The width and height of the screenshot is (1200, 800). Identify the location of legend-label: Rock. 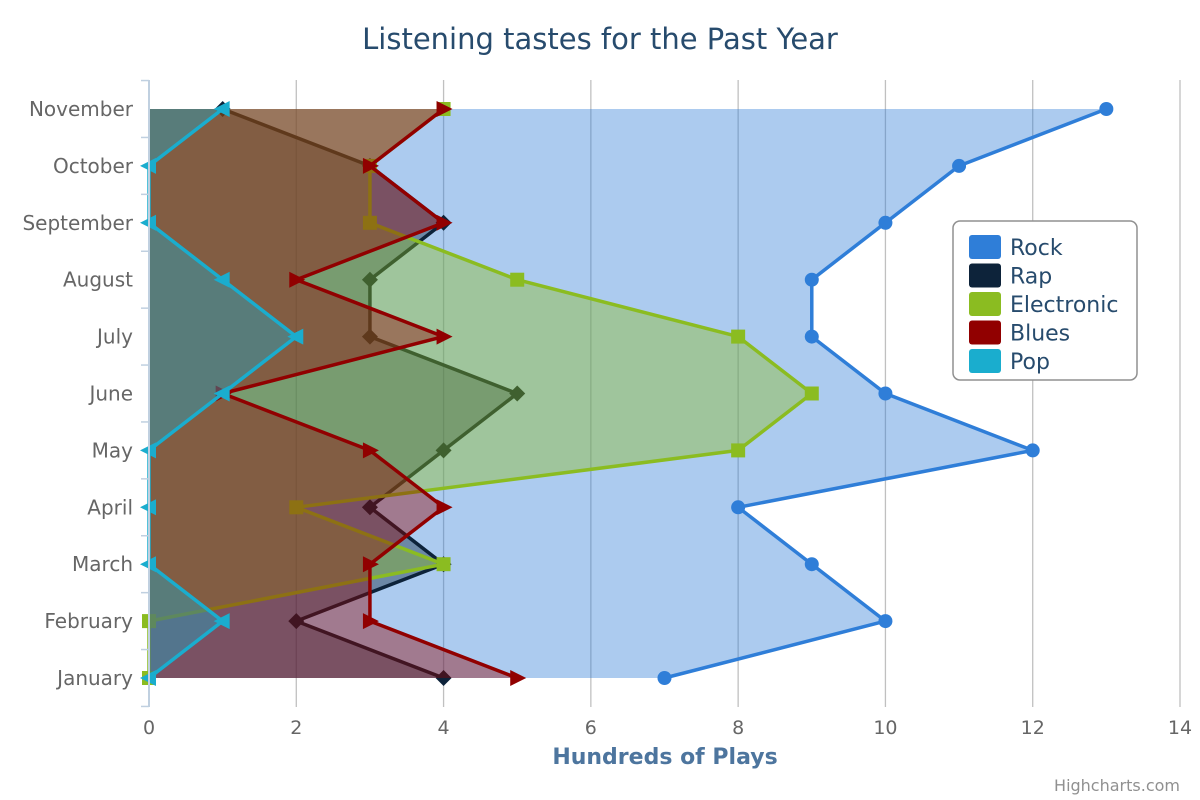
(1036, 248).